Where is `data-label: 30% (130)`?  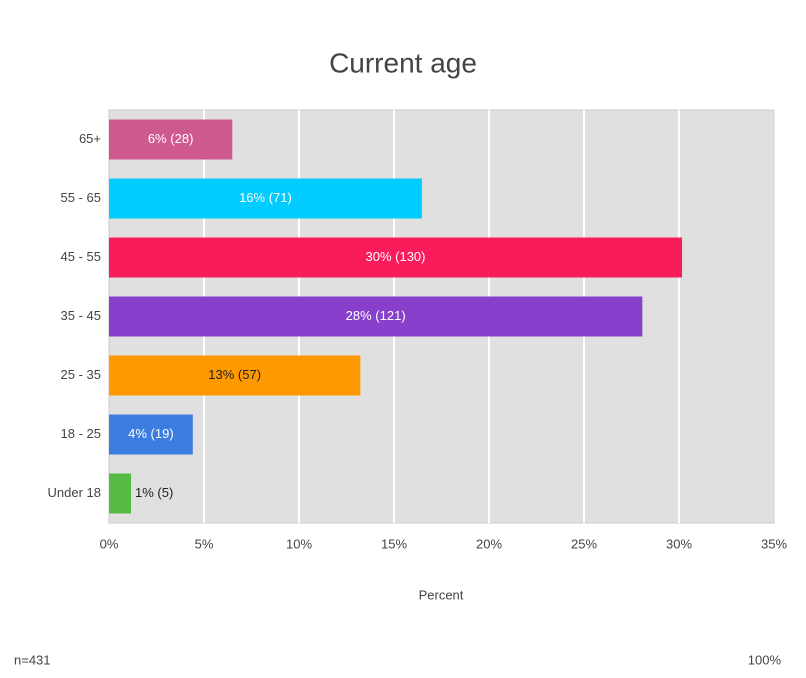 data-label: 30% (130) is located at coordinates (396, 256).